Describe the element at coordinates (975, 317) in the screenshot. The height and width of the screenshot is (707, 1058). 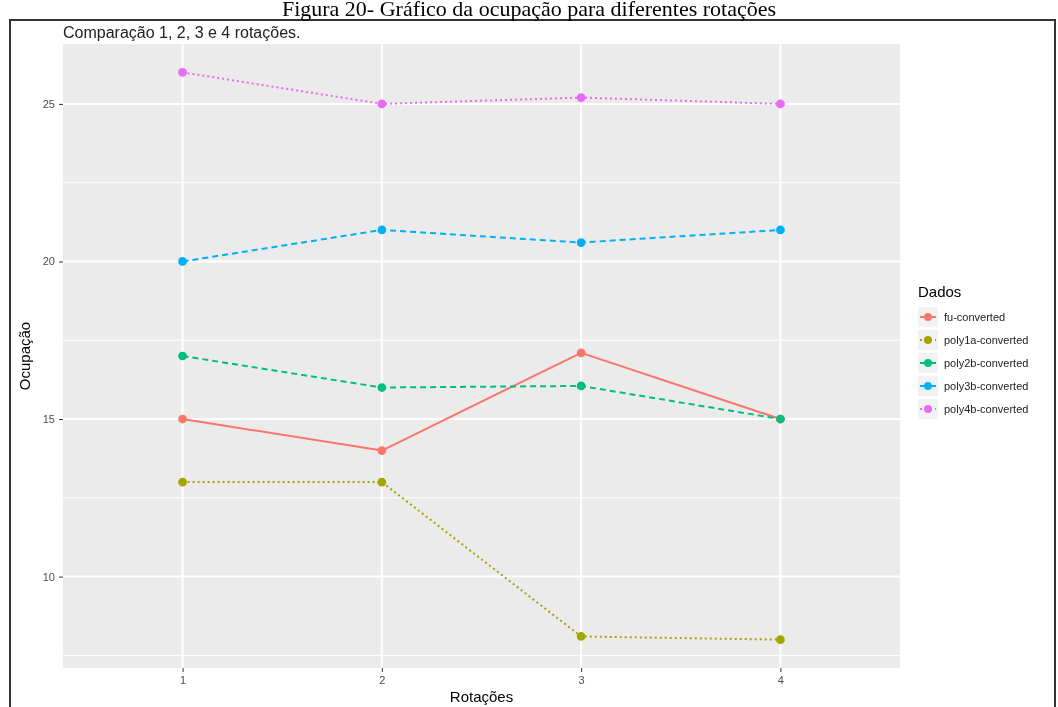
I see `legend-label: fu-converted` at that location.